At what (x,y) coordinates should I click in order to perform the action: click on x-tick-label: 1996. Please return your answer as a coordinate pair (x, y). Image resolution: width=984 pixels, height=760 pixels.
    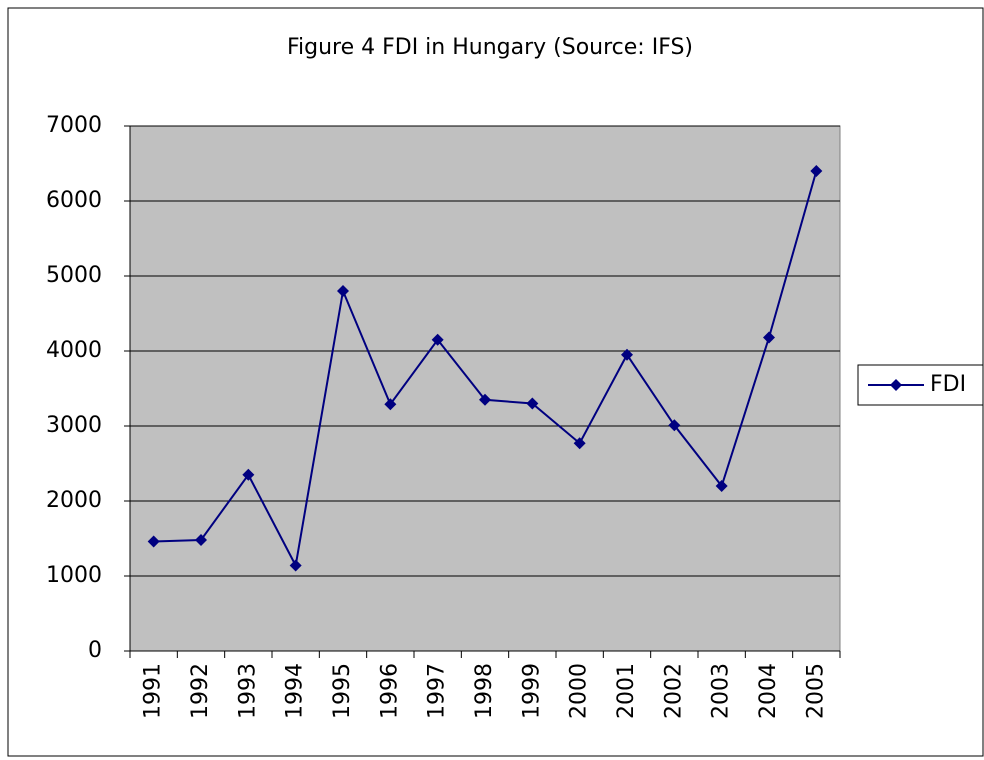
    Looking at the image, I should click on (389, 691).